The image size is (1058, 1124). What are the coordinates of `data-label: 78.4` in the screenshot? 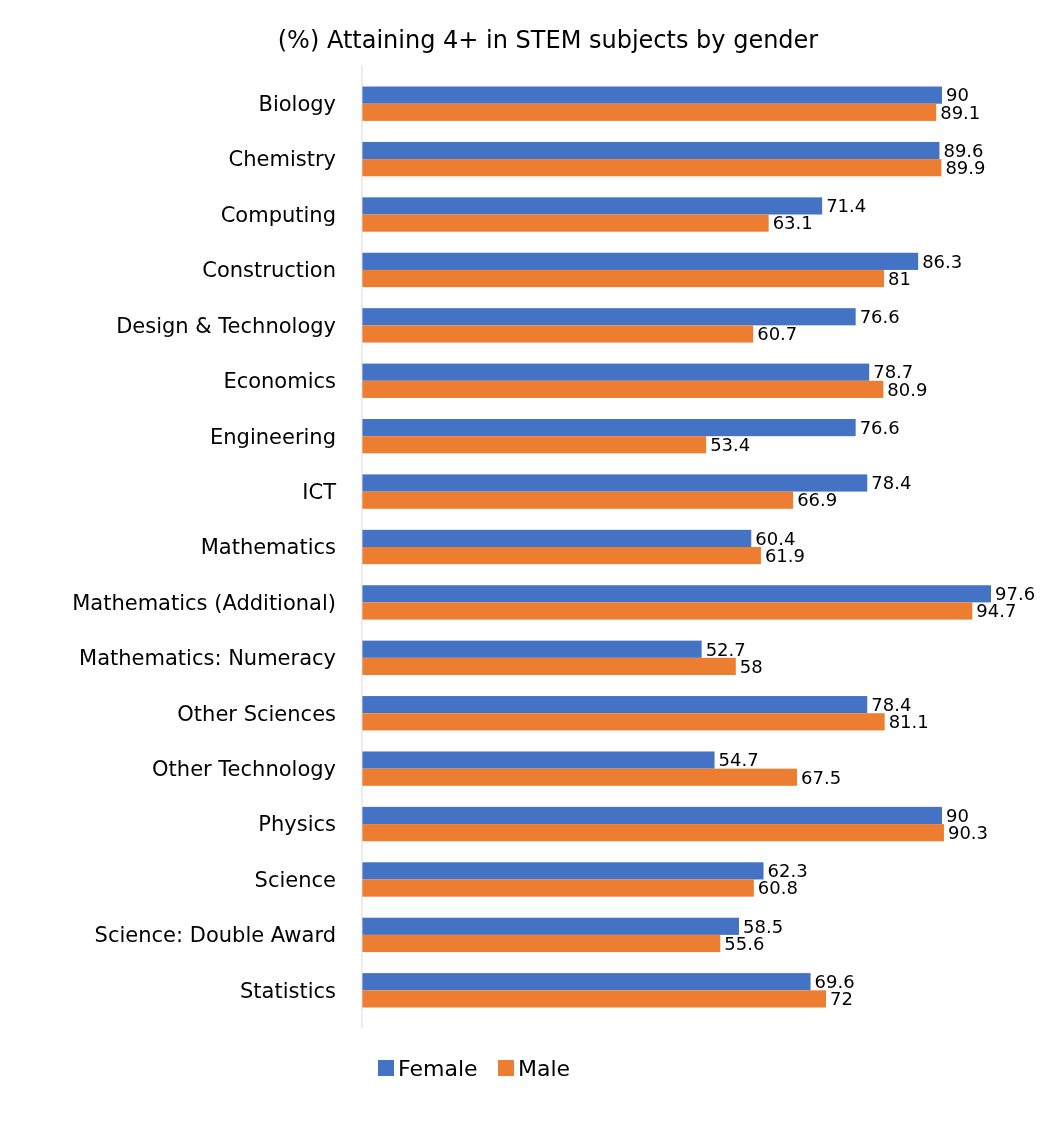 It's located at (891, 483).